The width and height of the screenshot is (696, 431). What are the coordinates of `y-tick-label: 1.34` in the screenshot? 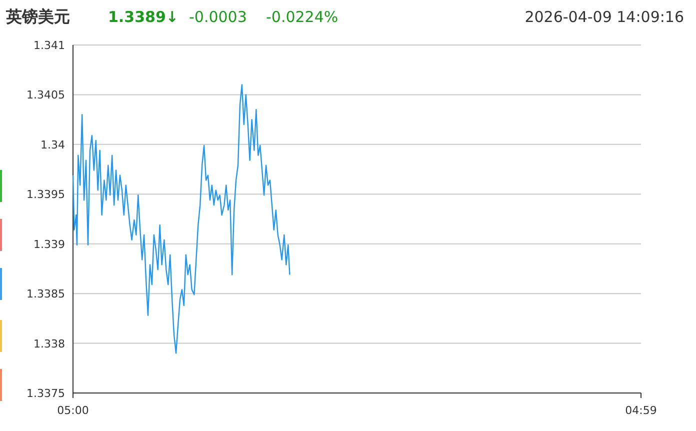 It's located at (52, 145).